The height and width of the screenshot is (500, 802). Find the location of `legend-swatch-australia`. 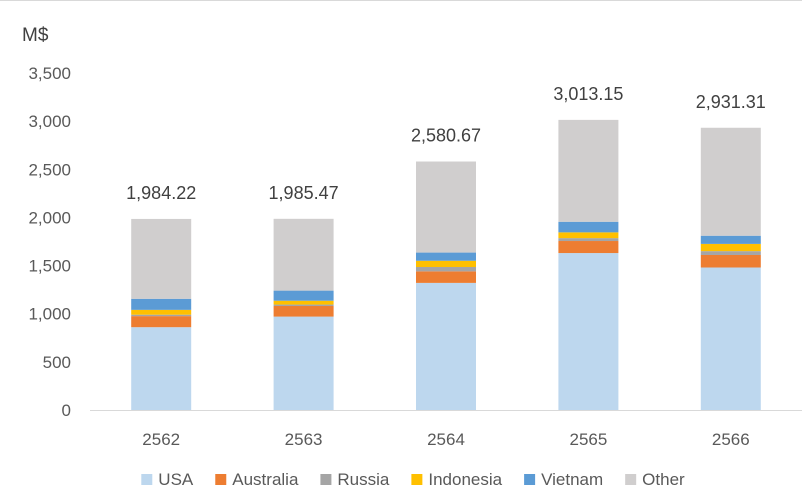

legend-swatch-australia is located at coordinates (221, 479).